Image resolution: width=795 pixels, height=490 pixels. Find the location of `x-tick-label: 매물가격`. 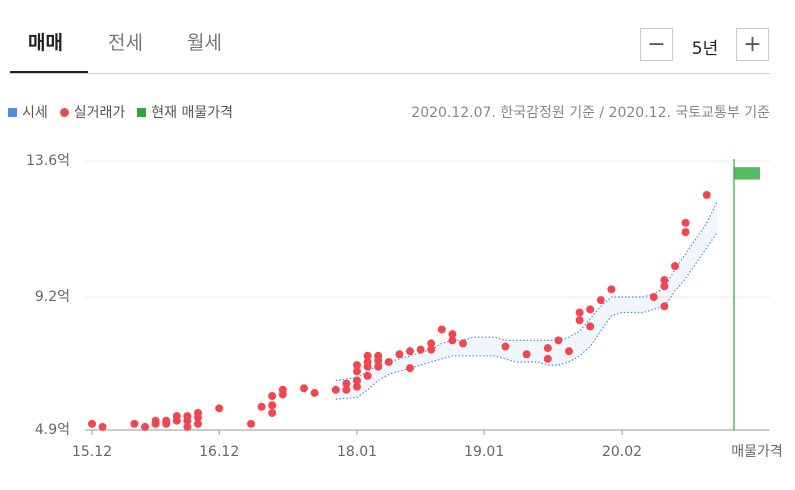

x-tick-label: 매물가격 is located at coordinates (757, 452).